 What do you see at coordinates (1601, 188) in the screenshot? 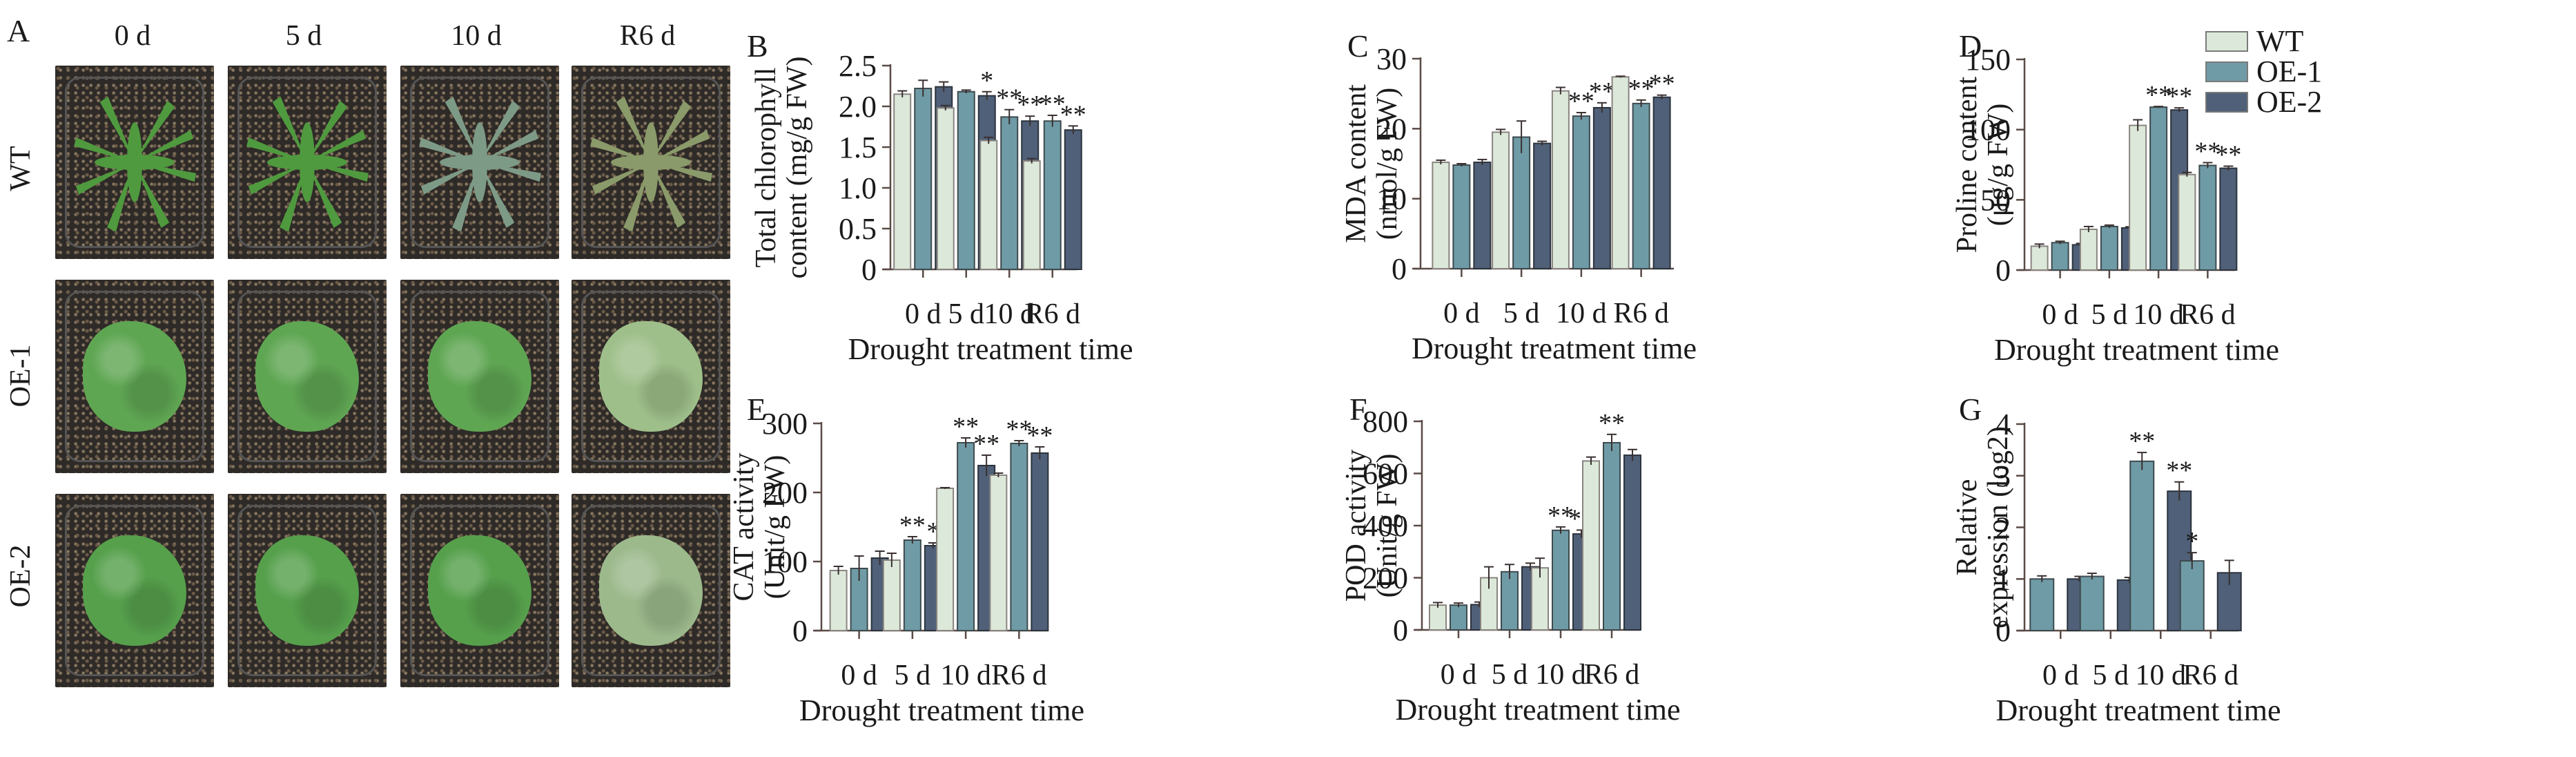
I see `bar-oe-2-10d` at bounding box center [1601, 188].